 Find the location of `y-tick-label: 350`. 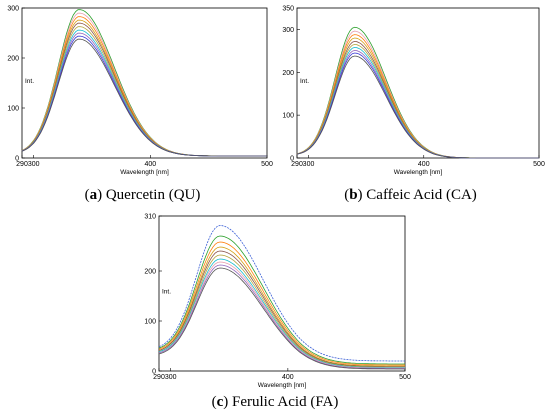

y-tick-label: 350 is located at coordinates (288, 9).